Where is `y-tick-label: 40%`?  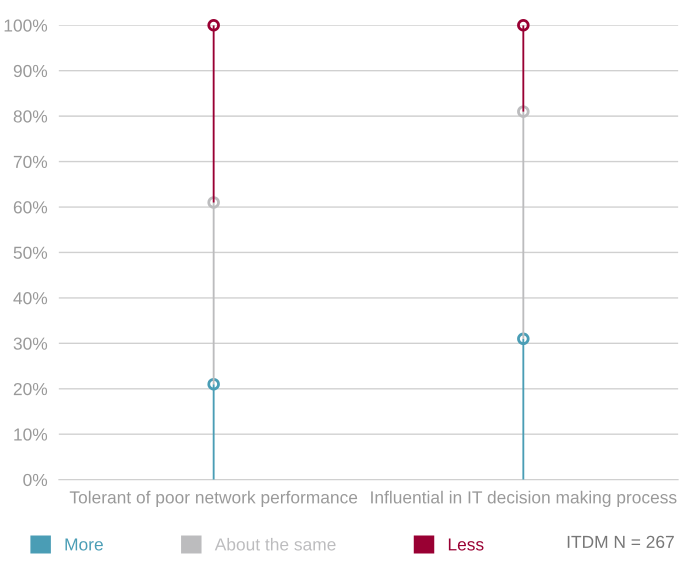
y-tick-label: 40% is located at coordinates (30, 298).